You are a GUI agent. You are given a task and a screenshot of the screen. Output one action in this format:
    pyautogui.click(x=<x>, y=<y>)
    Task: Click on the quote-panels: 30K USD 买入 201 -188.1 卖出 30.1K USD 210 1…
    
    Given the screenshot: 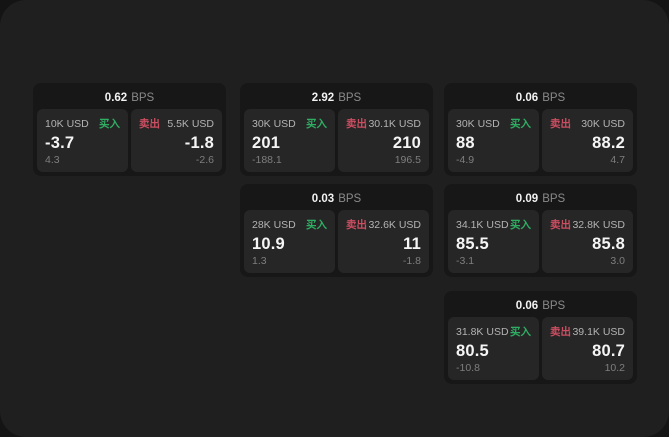 What is the action you would take?
    pyautogui.click(x=336, y=140)
    